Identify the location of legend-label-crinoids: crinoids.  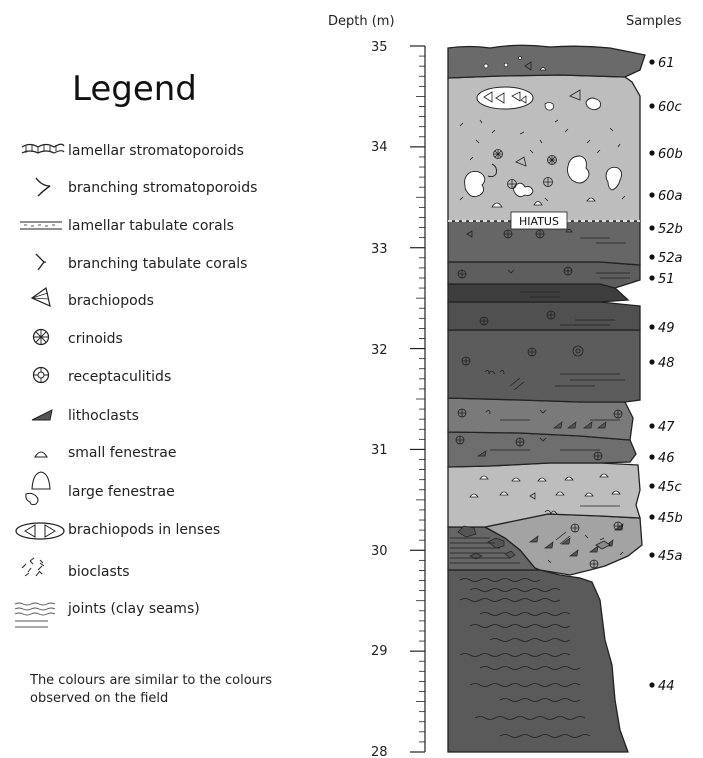
(95, 339).